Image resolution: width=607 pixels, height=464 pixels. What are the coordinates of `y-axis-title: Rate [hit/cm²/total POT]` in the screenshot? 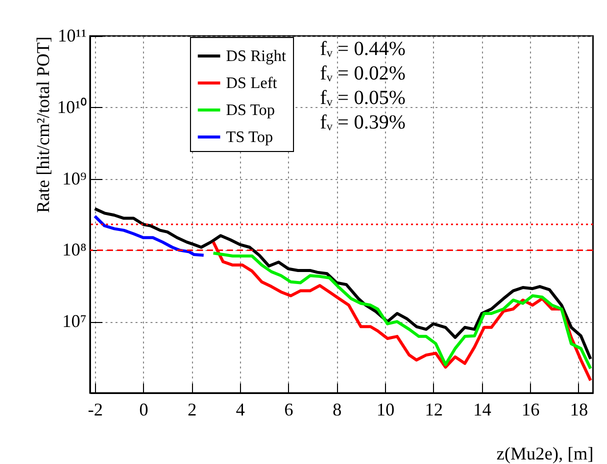 It's located at (43, 124).